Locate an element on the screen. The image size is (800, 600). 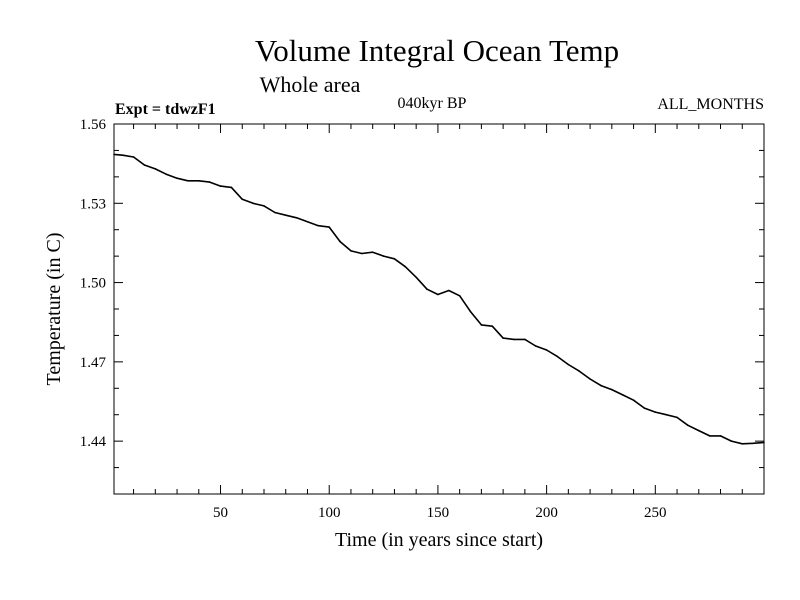
x-tick-label: 50 is located at coordinates (220, 513).